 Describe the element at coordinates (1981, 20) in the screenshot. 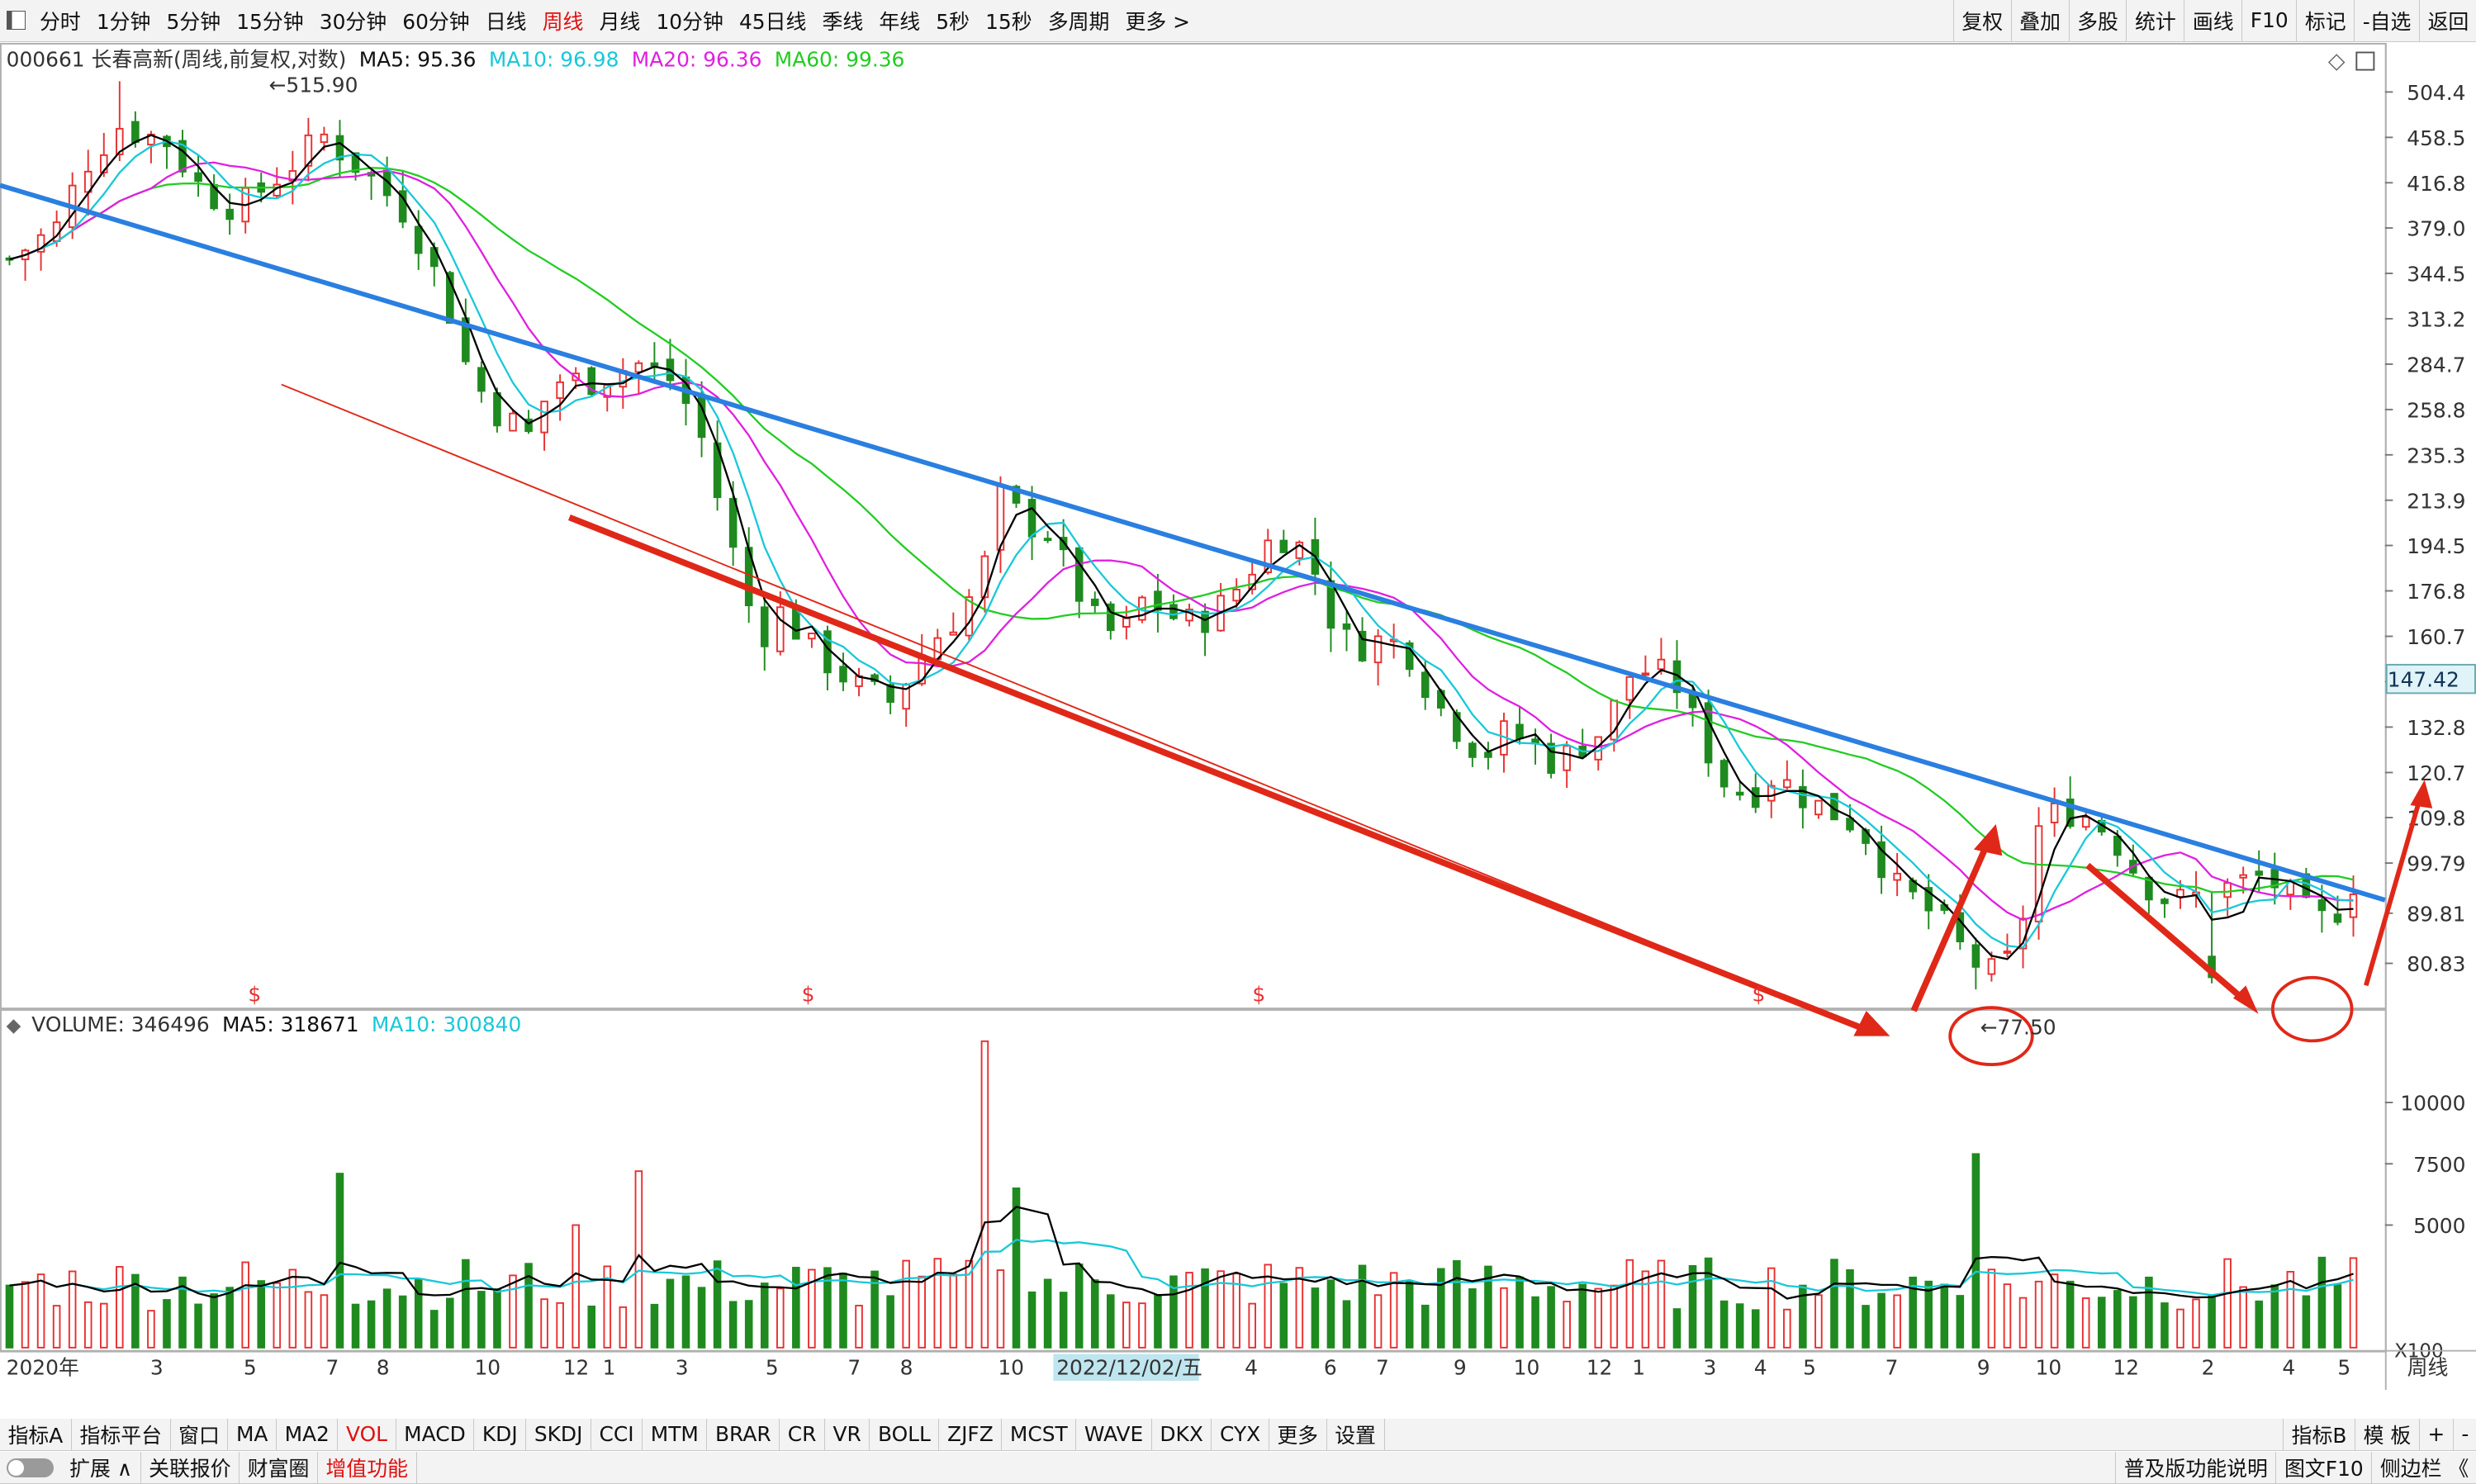

I see `toolbar-button-0: 复权` at that location.